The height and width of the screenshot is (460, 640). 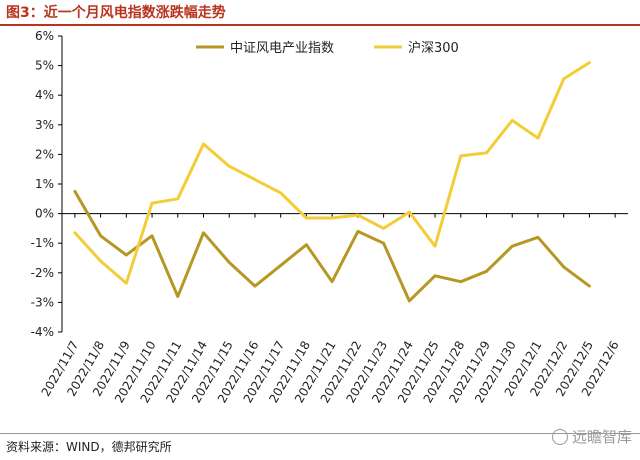 I want to click on y-tick-label: 5%, so click(x=44, y=66).